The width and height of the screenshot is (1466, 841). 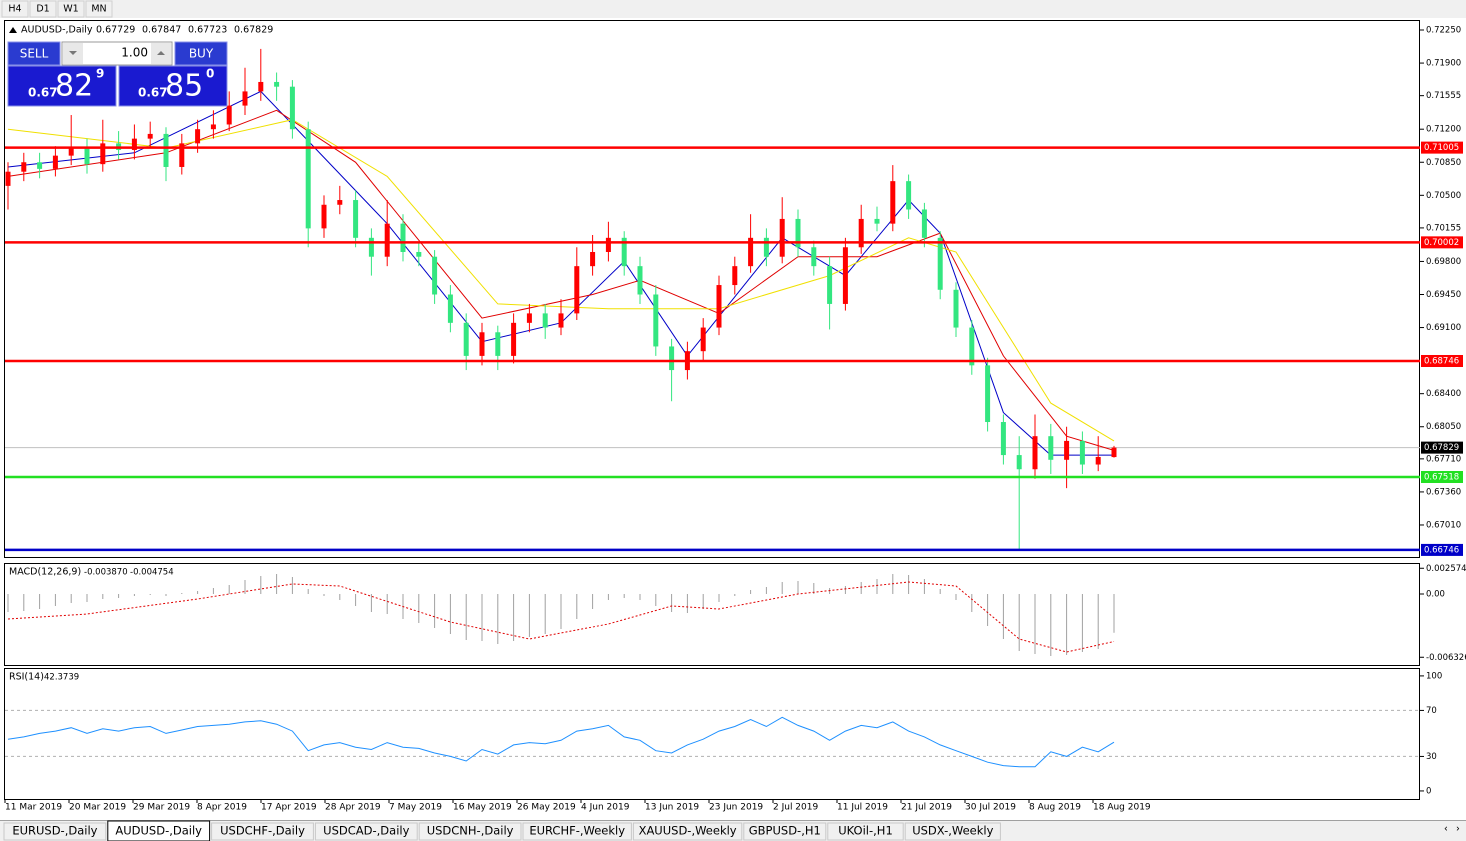 I want to click on ask-big: 0.67, so click(x=153, y=93).